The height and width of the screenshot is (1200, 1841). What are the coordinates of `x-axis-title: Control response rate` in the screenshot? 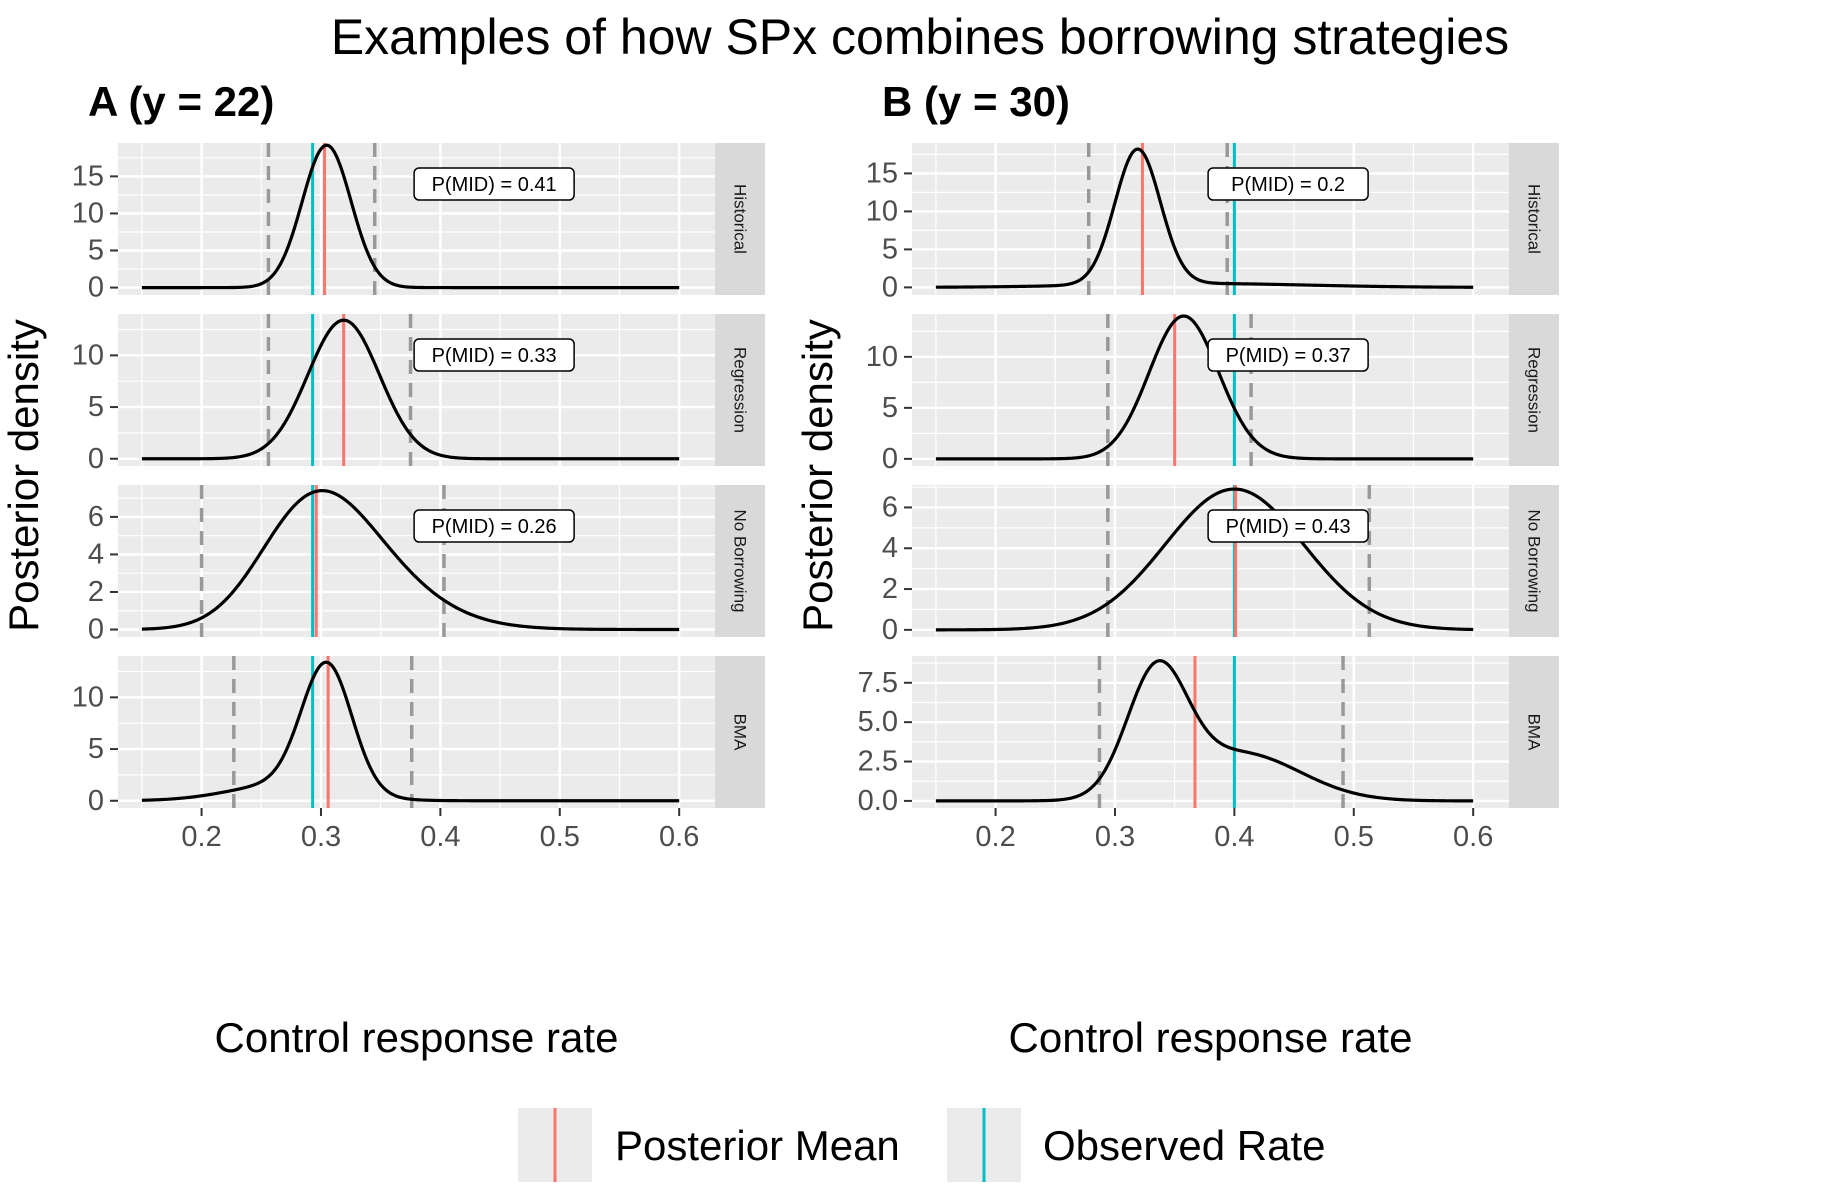 It's located at (417, 1037).